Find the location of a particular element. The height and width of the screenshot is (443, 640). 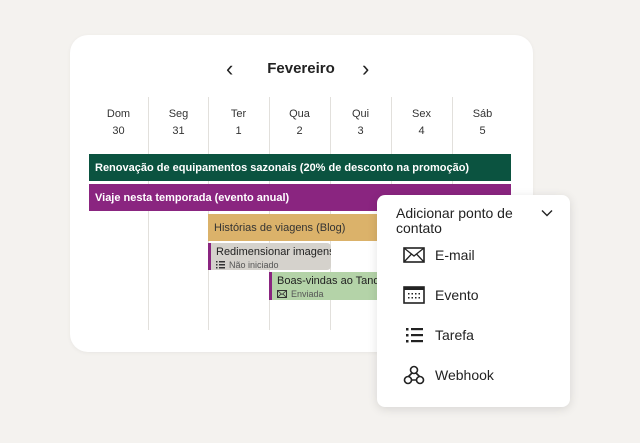

menu-item-label: Evento is located at coordinates (457, 295).